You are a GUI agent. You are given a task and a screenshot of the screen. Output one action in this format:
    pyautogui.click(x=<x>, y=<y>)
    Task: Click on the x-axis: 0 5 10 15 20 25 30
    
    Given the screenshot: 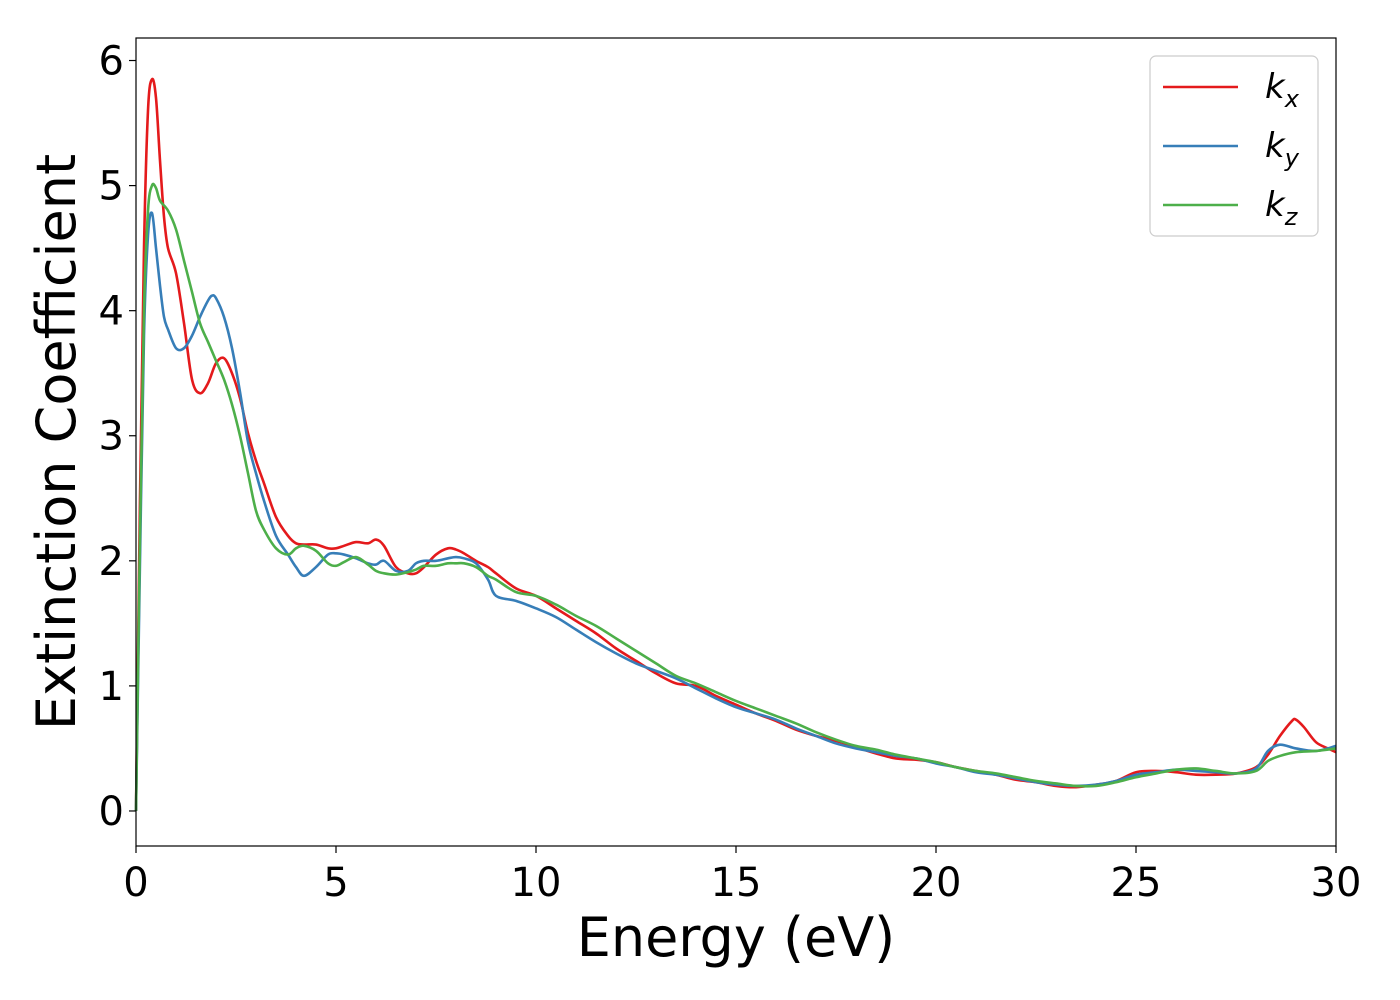 What is the action you would take?
    pyautogui.click(x=742, y=876)
    